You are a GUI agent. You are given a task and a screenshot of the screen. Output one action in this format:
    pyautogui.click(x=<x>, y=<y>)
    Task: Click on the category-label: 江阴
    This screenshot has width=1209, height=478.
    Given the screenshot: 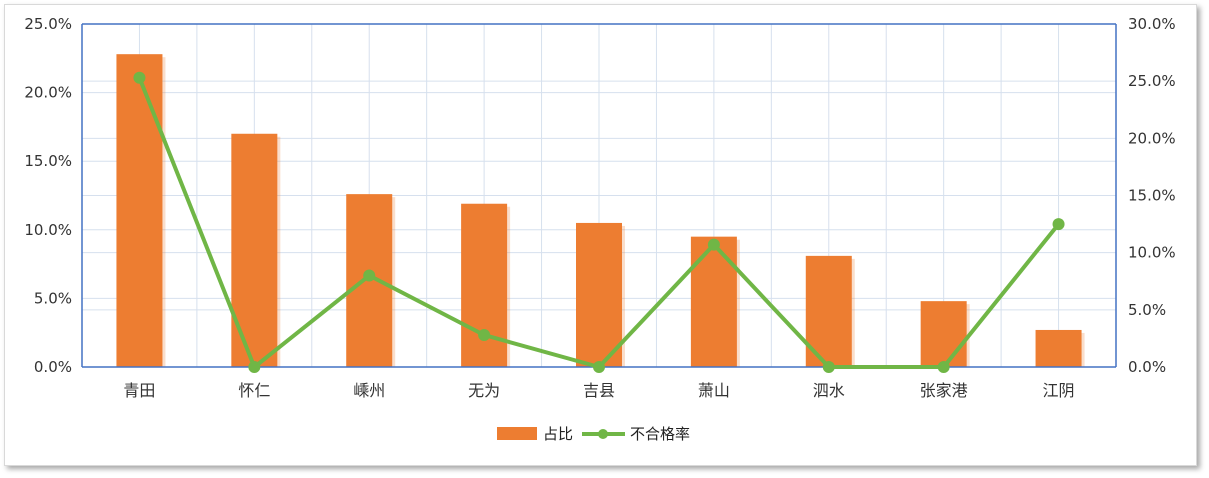 What is the action you would take?
    pyautogui.click(x=1059, y=390)
    